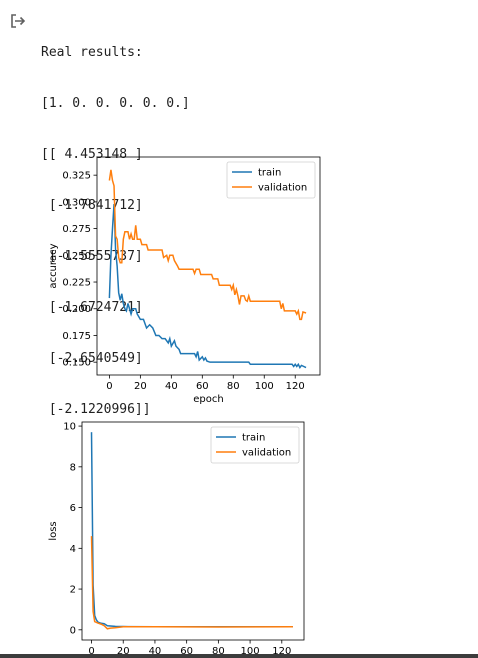 Image resolution: width=478 pixels, height=658 pixels. Describe the element at coordinates (96, 409) in the screenshot. I see `output-line: [-2.1220996]]` at that location.